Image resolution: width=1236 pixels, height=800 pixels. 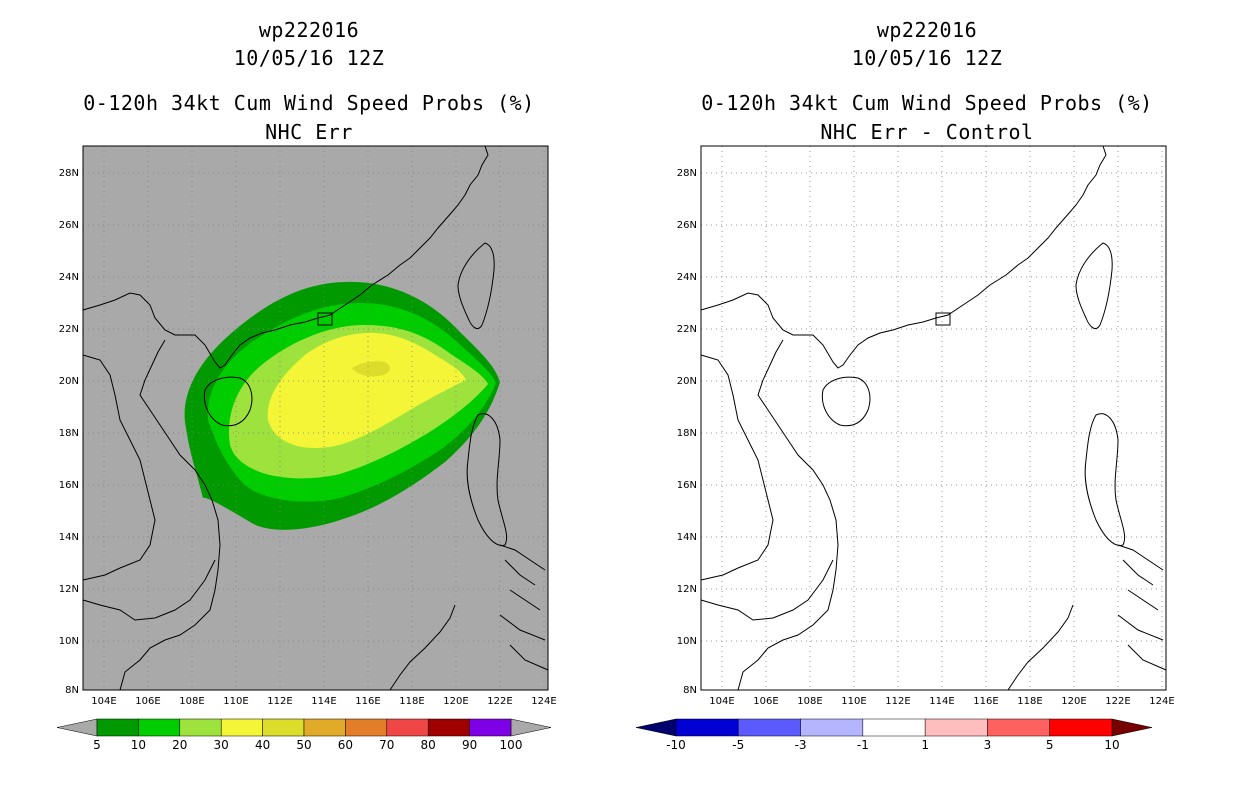 I want to click on left-lat-label: 24N, so click(x=69, y=277).